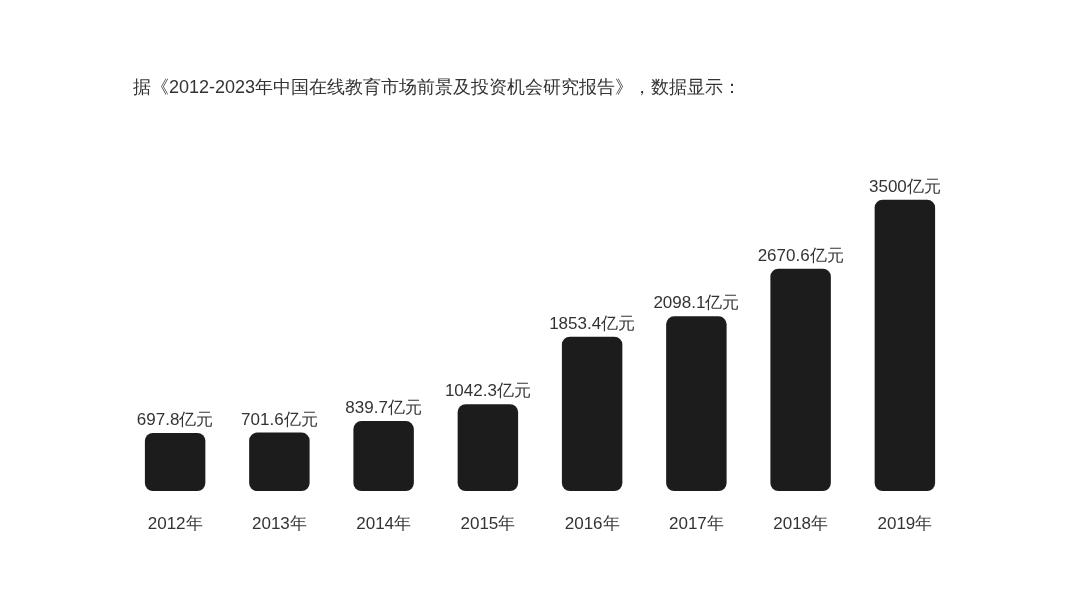  What do you see at coordinates (592, 523) in the screenshot?
I see `x-tick-label: 2016年` at bounding box center [592, 523].